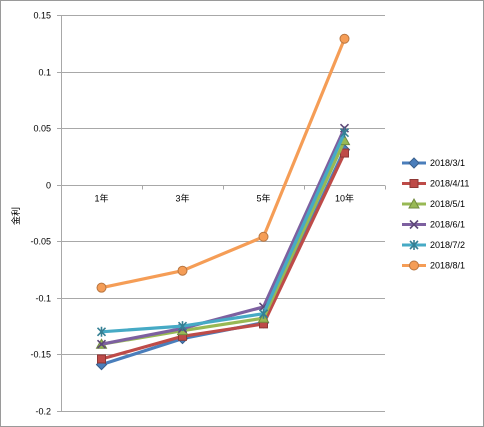  I want to click on legend-label: 2018/7/2, so click(447, 245).